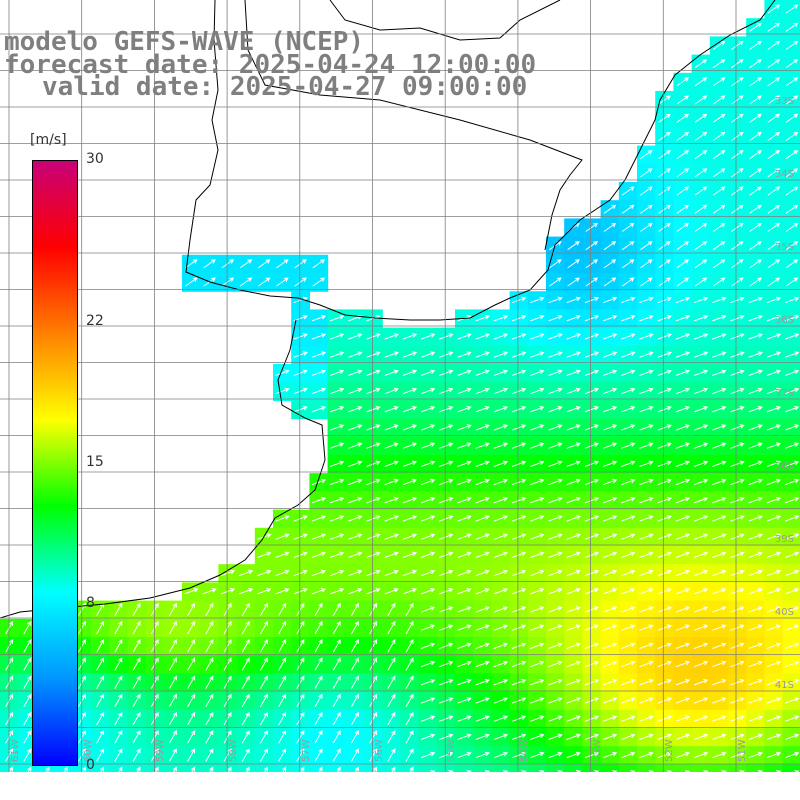 This screenshot has height=800, width=800. Describe the element at coordinates (784, 174) in the screenshot. I see `latitude-label: 34S` at that location.